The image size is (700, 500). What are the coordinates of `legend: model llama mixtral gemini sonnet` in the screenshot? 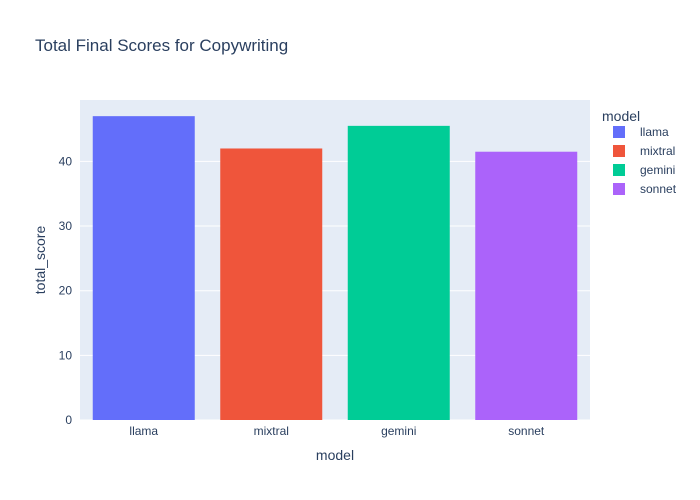 It's located at (639, 152).